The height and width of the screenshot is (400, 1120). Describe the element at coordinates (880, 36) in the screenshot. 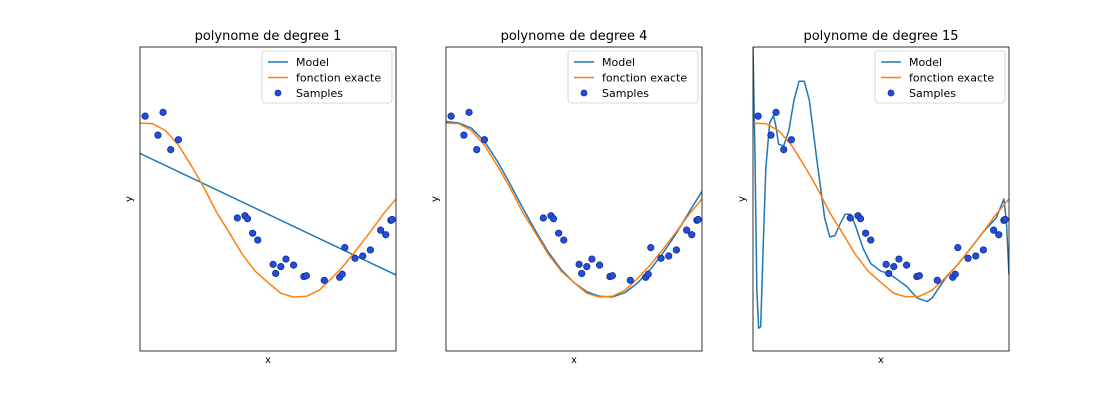

I see `chart-title: polynome de degree 15` at that location.